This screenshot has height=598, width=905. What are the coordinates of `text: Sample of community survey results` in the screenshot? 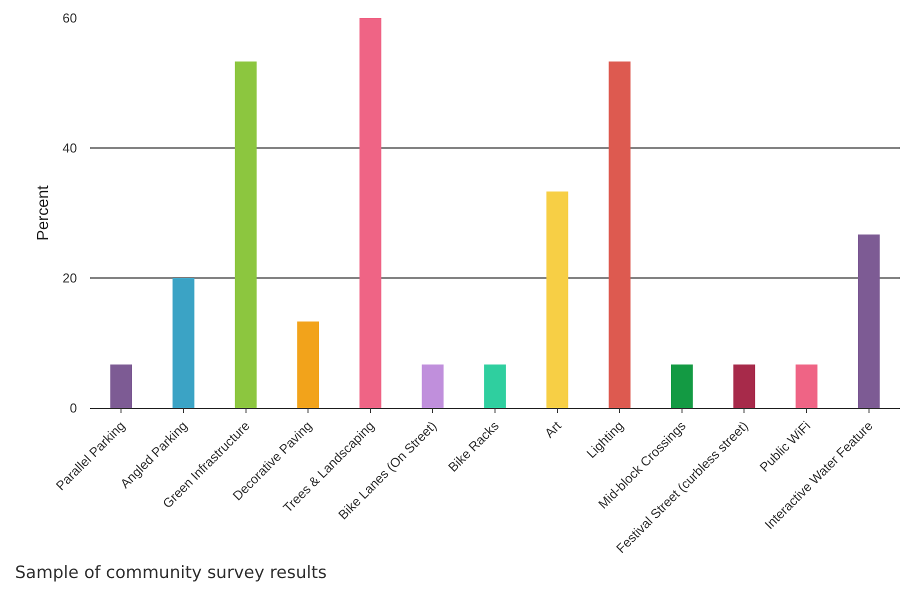 It's located at (171, 573).